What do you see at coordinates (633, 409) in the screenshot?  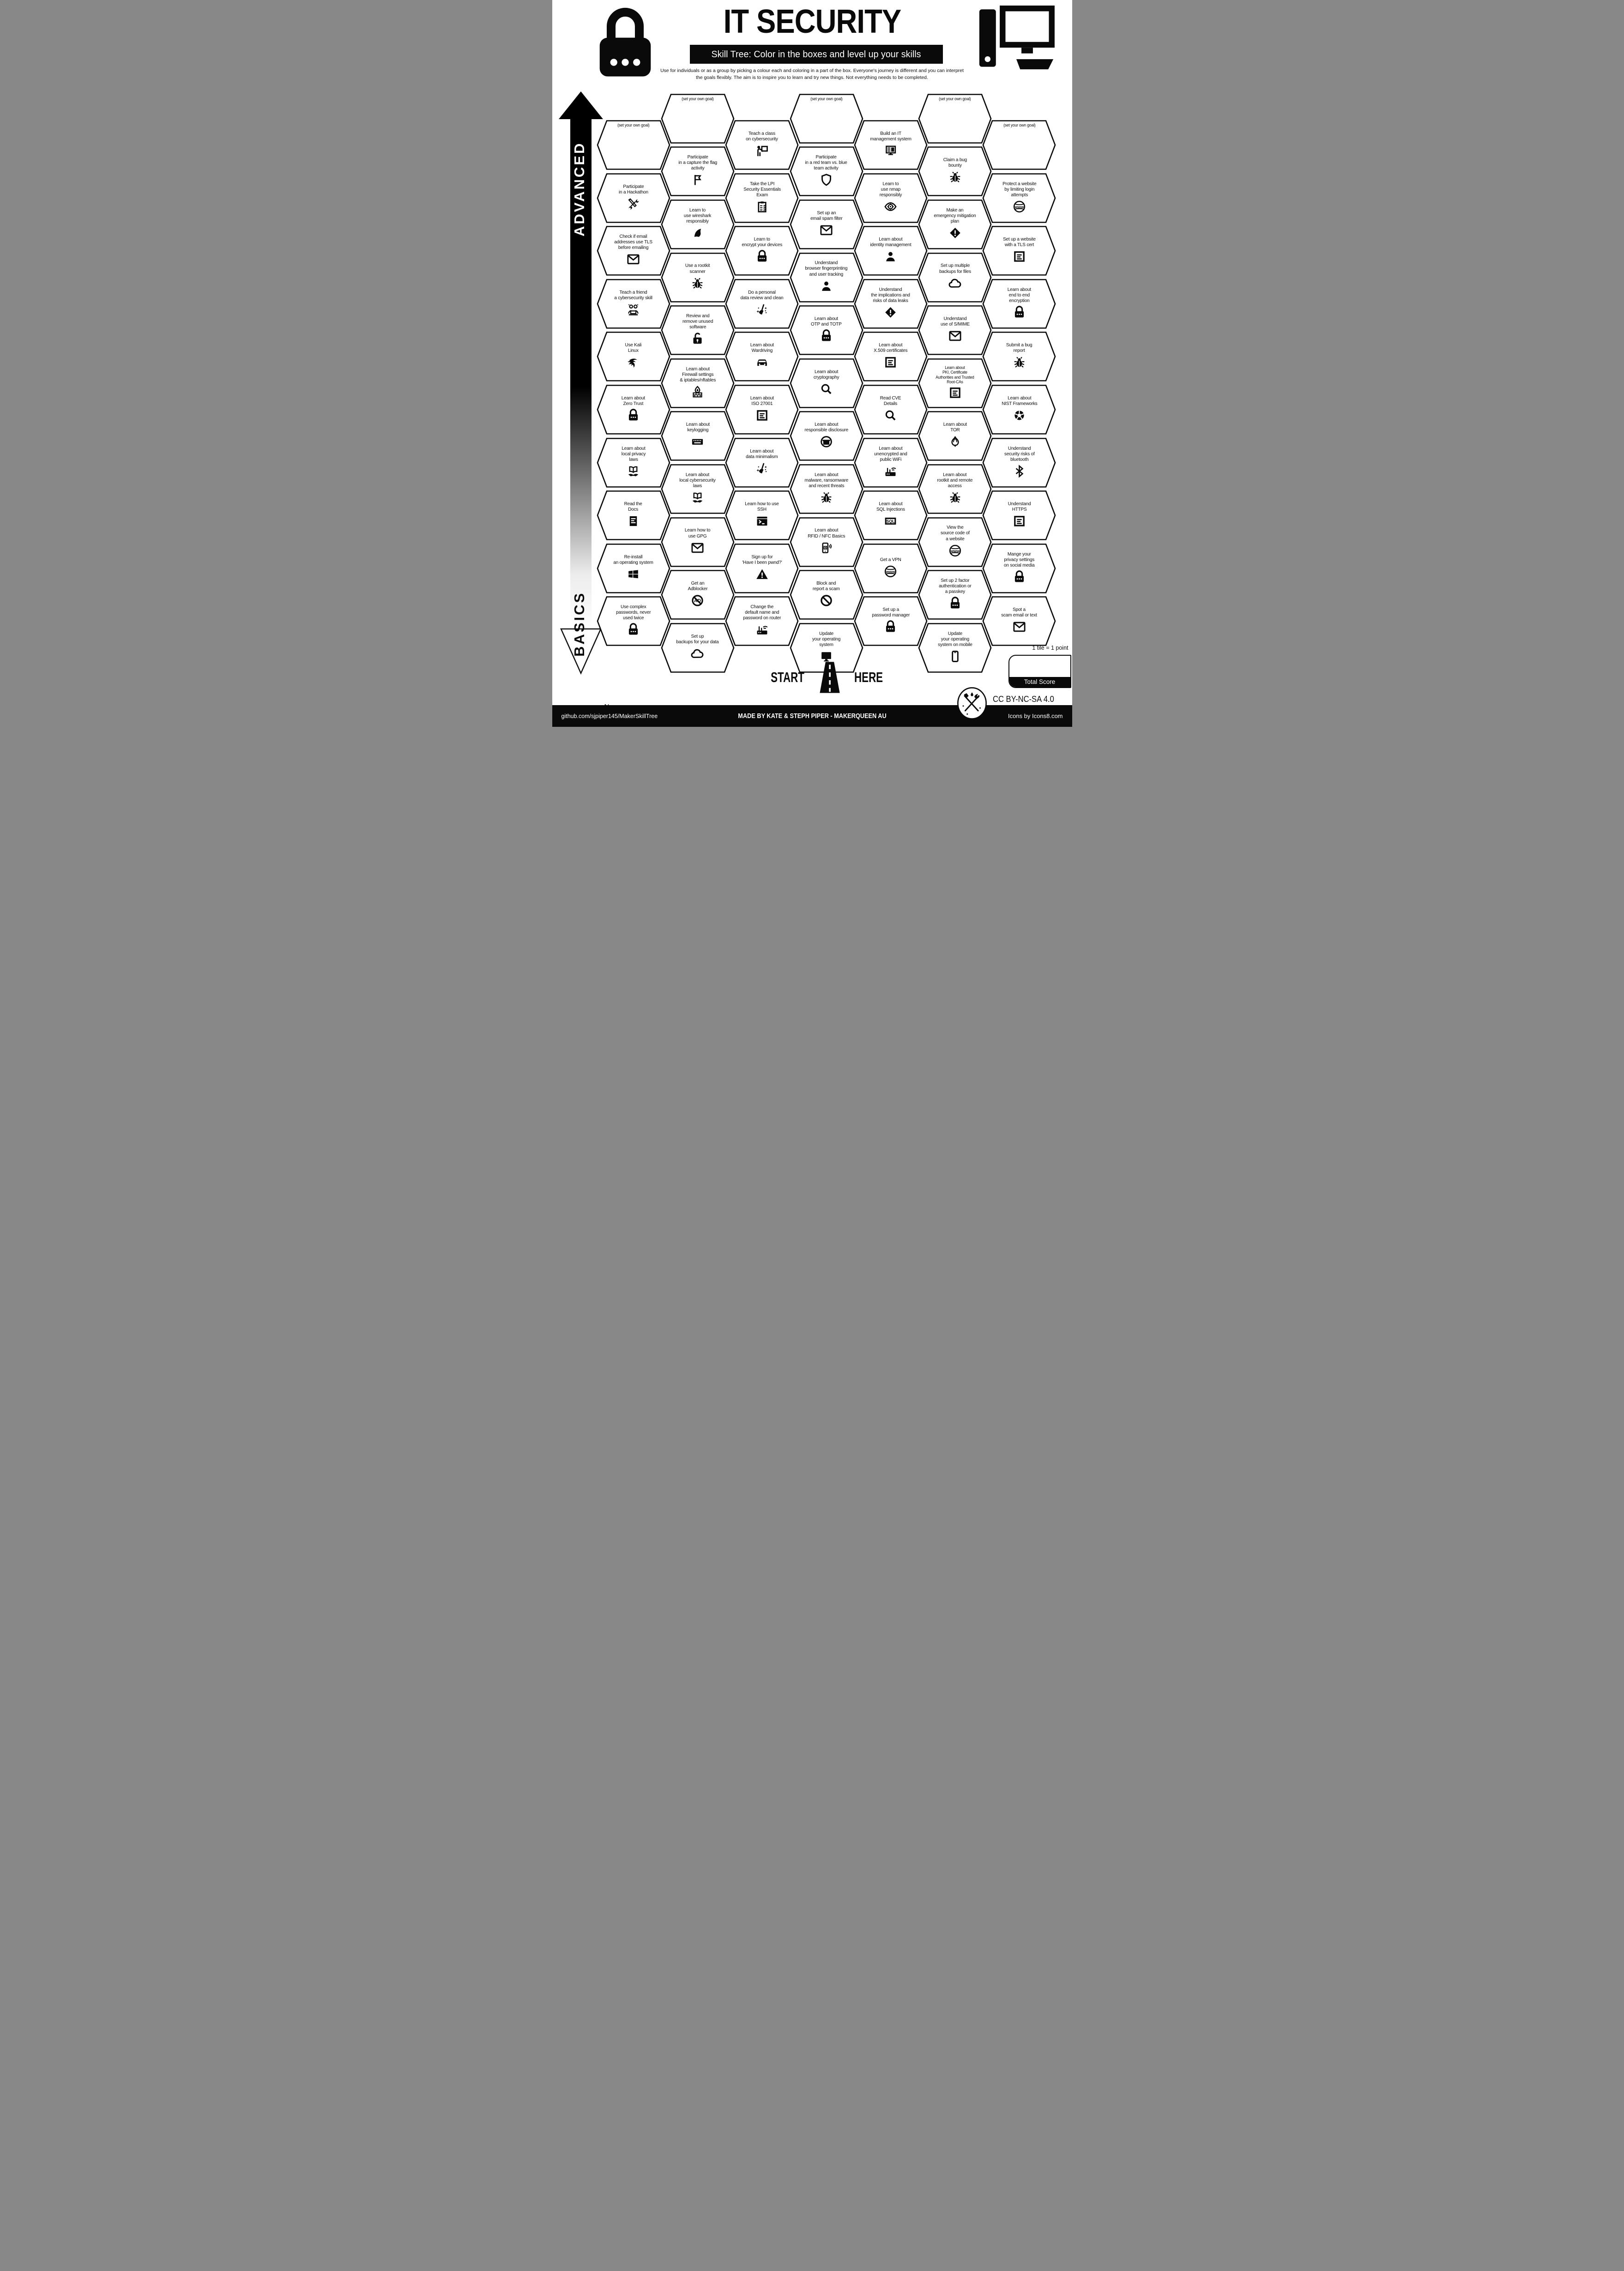 I see `skill-hex: Learn about Zero Trust` at bounding box center [633, 409].